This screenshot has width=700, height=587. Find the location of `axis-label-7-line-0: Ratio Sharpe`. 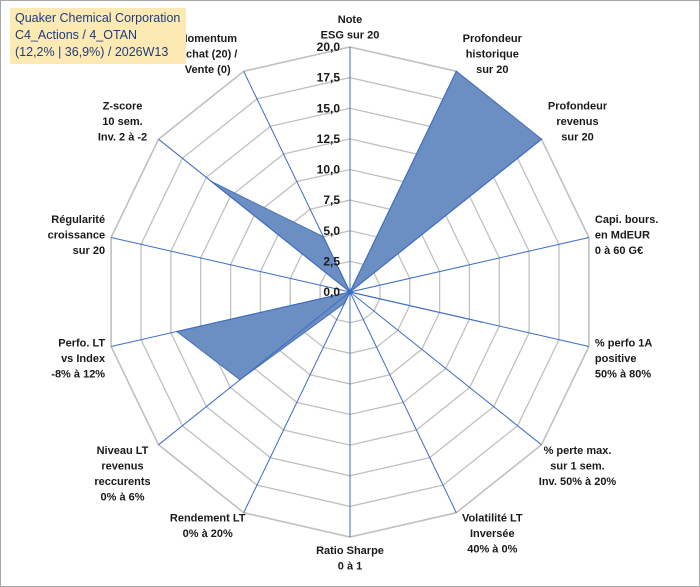

axis-label-7-line-0: Ratio Sharpe is located at coordinates (350, 551).